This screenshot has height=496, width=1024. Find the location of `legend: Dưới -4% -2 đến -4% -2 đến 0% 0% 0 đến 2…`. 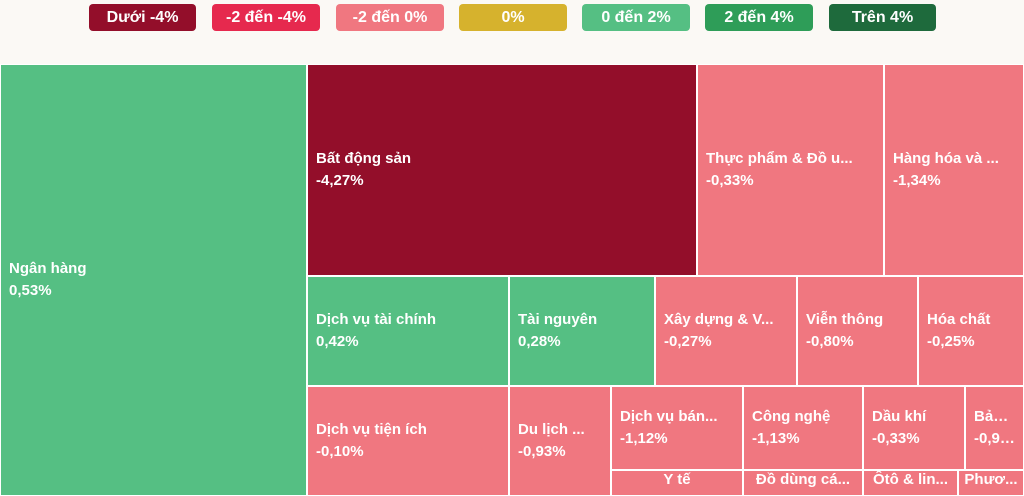

legend: Dưới -4% -2 đến -4% -2 đến 0% 0% 0 đến 2… is located at coordinates (512, 20).